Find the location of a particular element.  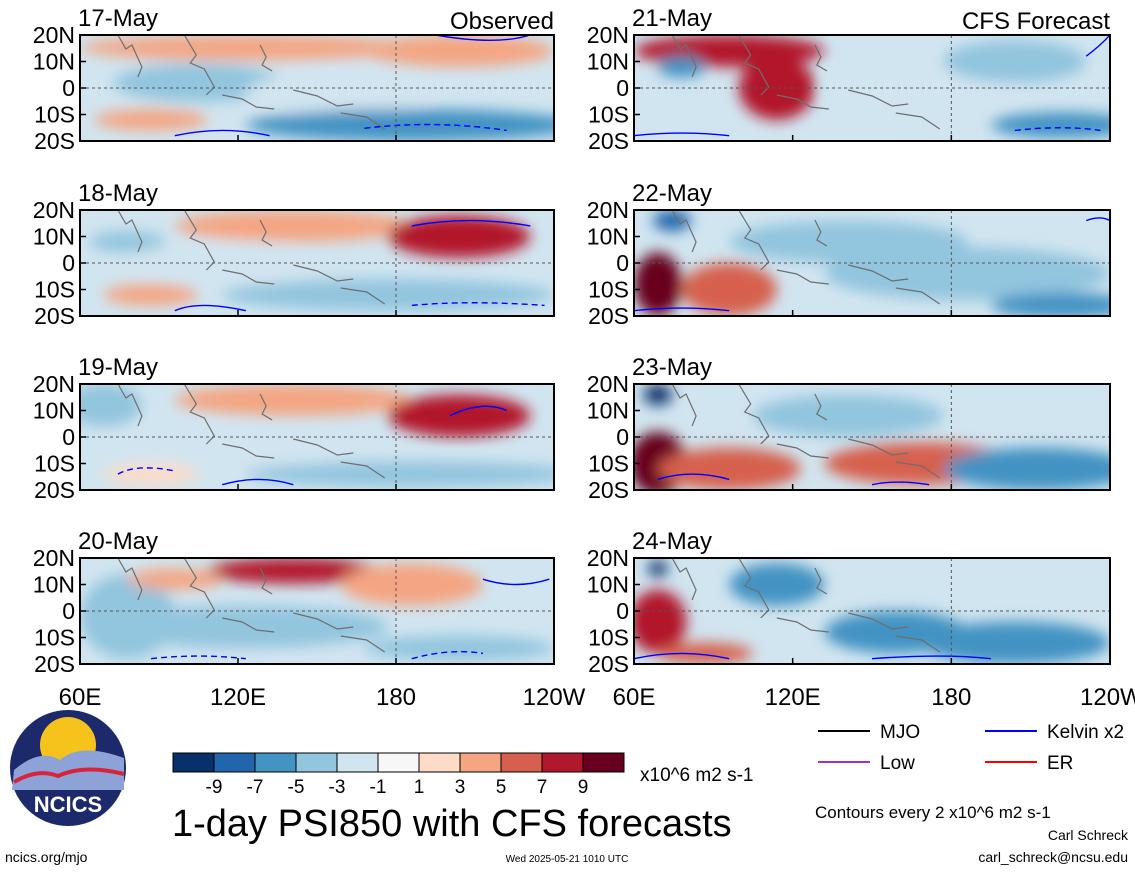

logo-text: NCICS is located at coordinates (68, 804).